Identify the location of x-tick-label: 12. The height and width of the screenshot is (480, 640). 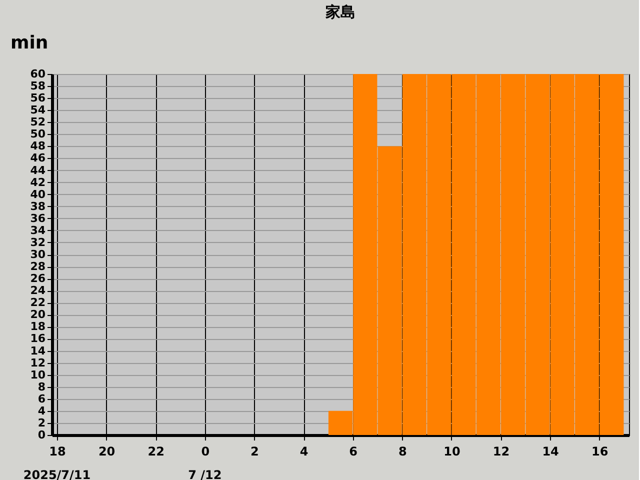
(501, 451).